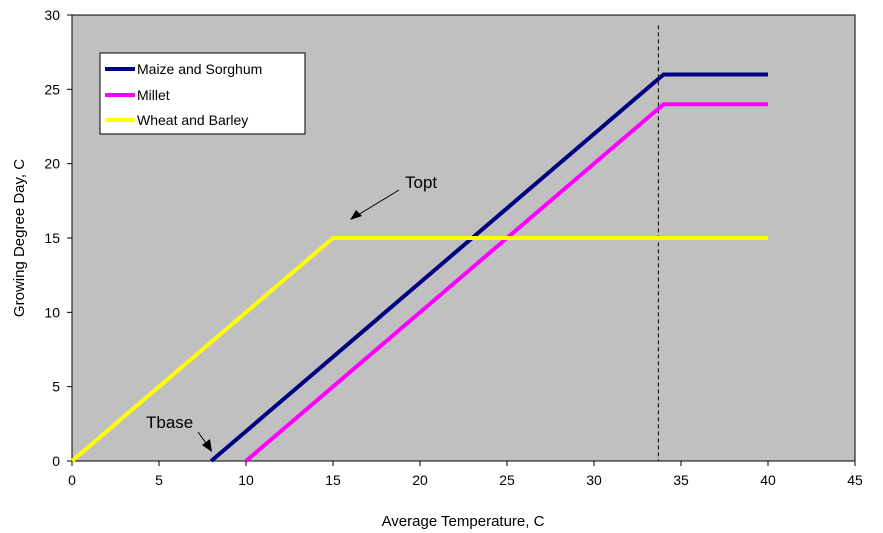 The height and width of the screenshot is (533, 883). What do you see at coordinates (52, 164) in the screenshot?
I see `y-tick-label: 20` at bounding box center [52, 164].